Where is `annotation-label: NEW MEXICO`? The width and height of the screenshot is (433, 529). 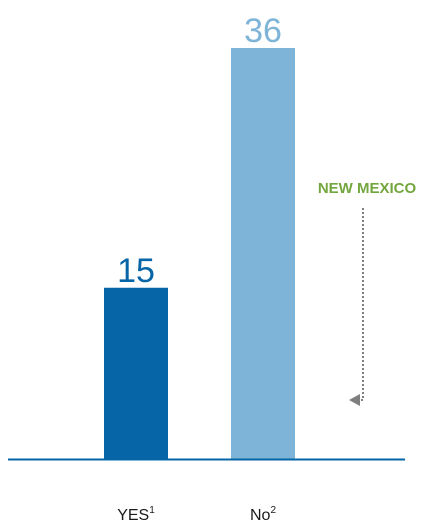
annotation-label: NEW MEXICO is located at coordinates (367, 188).